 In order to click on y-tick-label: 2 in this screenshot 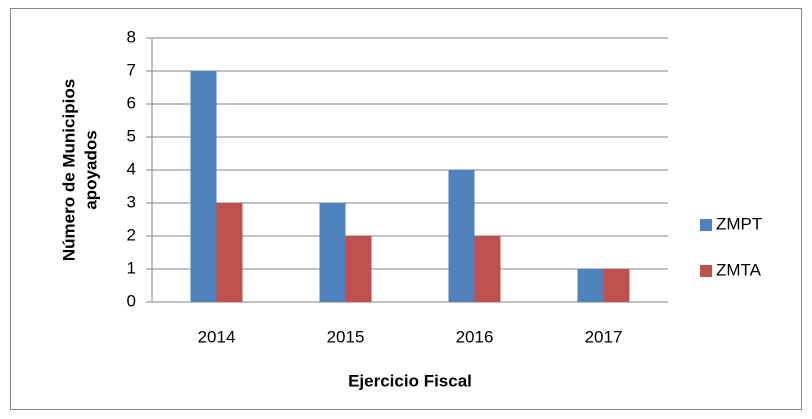, I will do `click(131, 234)`.